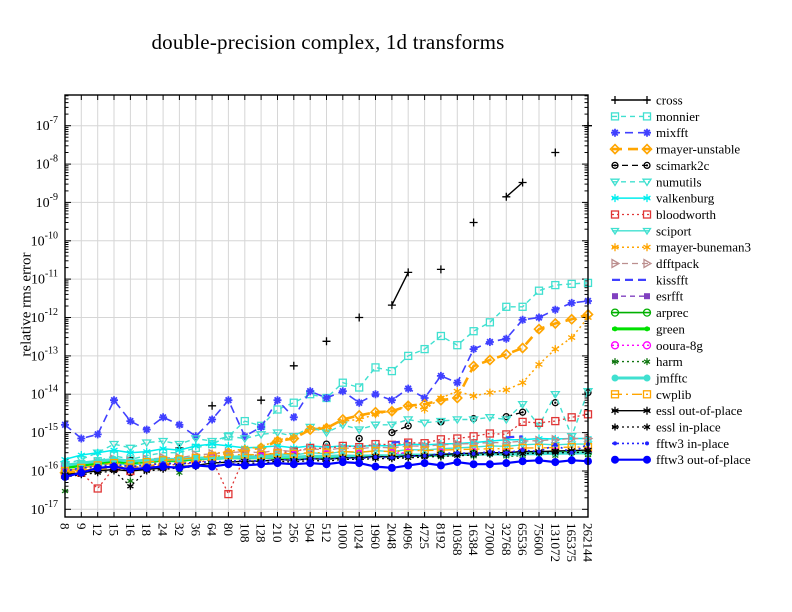 The width and height of the screenshot is (792, 612). Describe the element at coordinates (47, 163) in the screenshot. I see `y-tick-label: 10⁻⁸` at that location.